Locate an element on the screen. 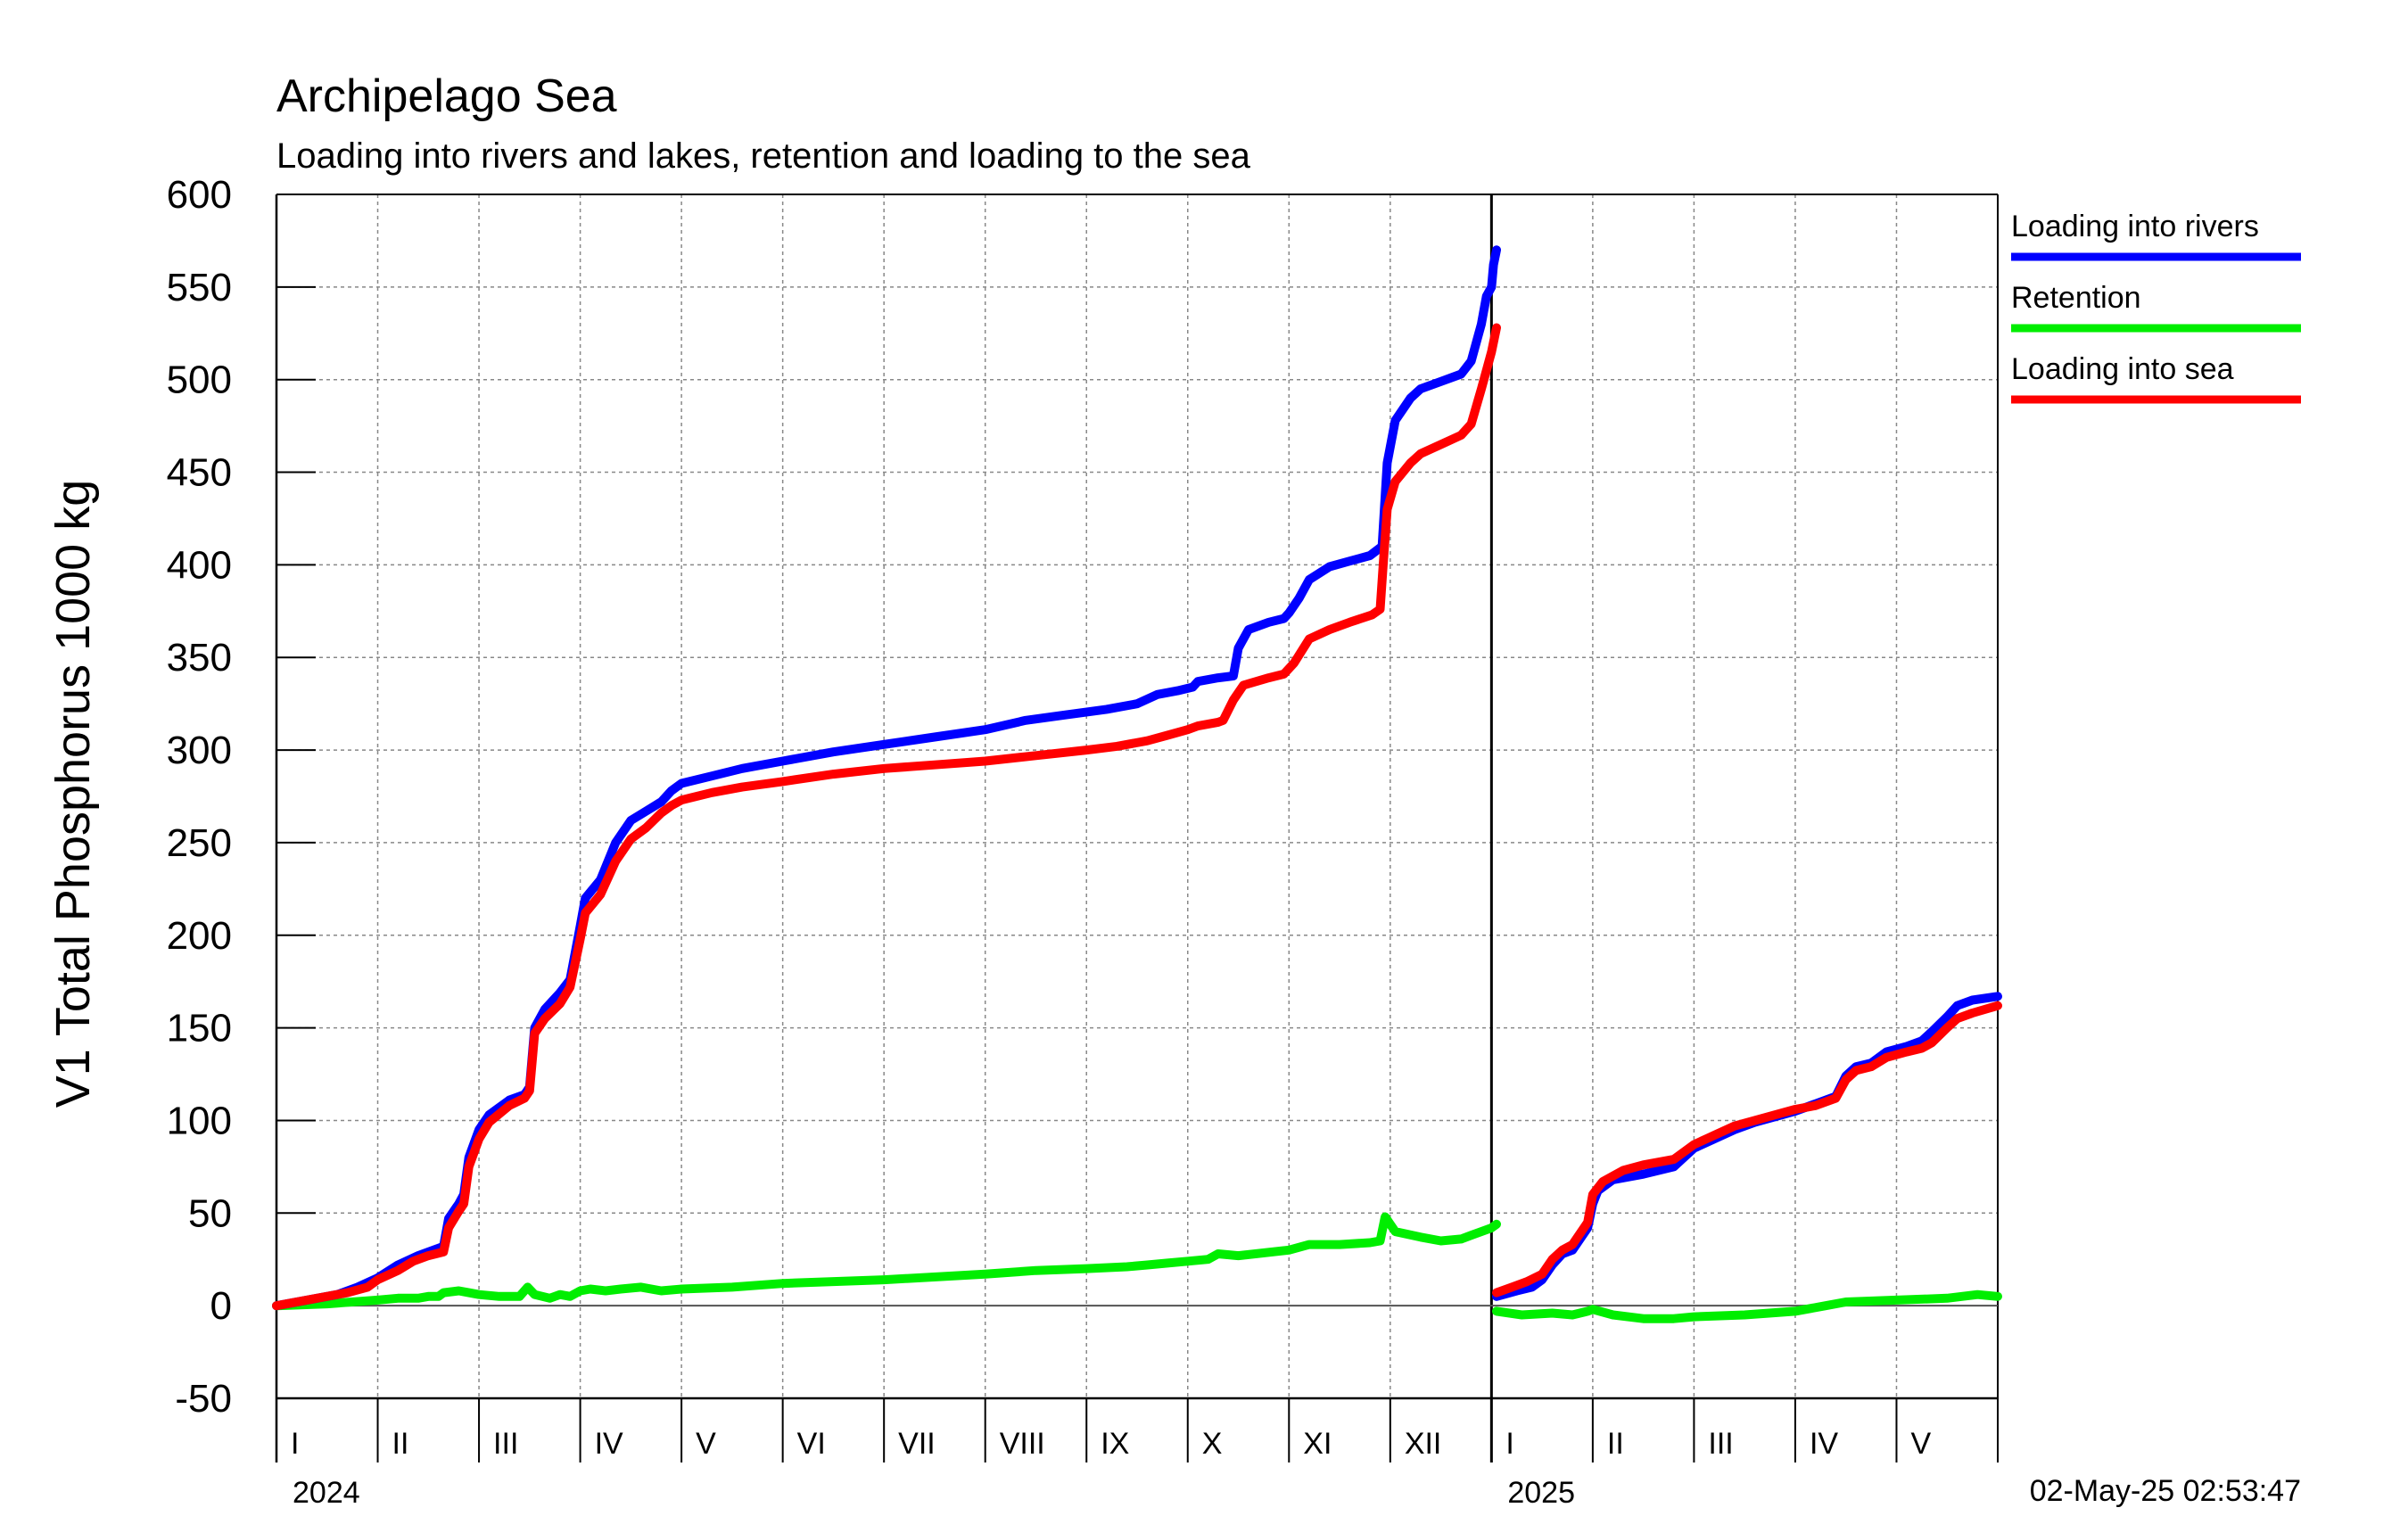 The image size is (2408, 1516). month-label: VI is located at coordinates (811, 1444).